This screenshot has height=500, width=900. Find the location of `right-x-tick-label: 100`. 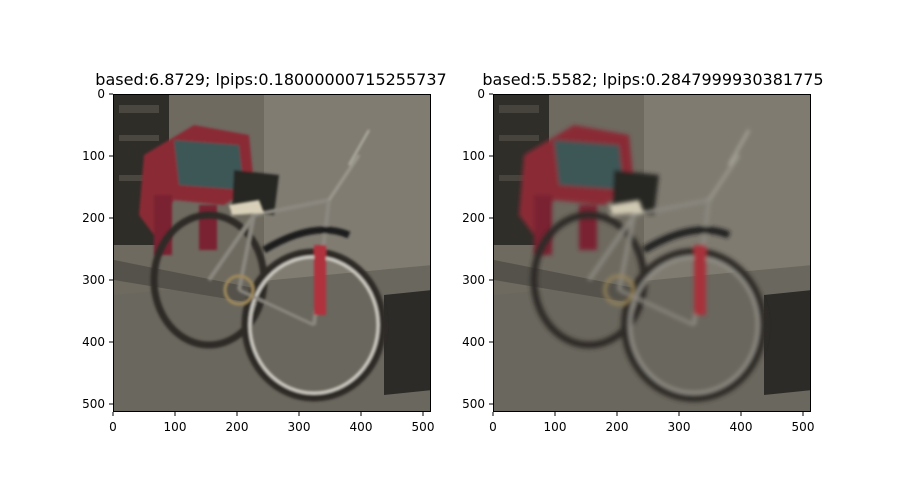

right-x-tick-label: 100 is located at coordinates (555, 427).